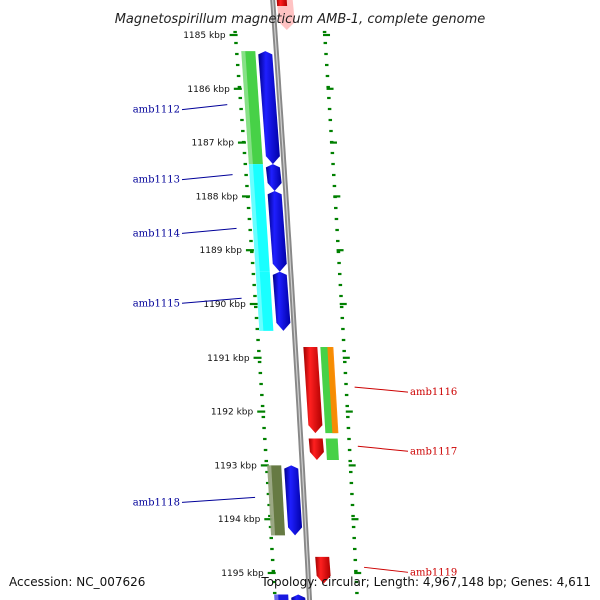 The height and width of the screenshot is (600, 600). Describe the element at coordinates (239, 520) in the screenshot. I see `tick-label: 1194 kbp` at that location.